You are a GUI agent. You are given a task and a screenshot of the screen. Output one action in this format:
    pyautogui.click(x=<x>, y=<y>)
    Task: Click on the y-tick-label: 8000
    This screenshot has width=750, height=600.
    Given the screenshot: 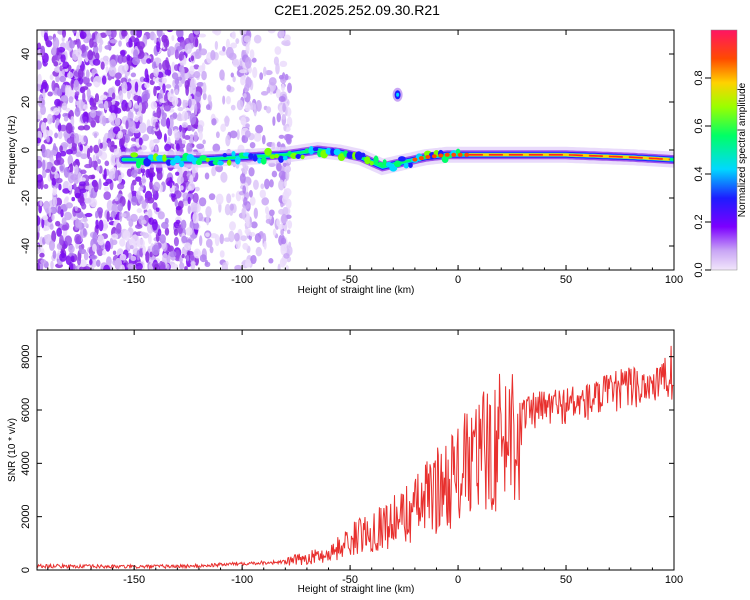 What is the action you would take?
    pyautogui.click(x=26, y=356)
    